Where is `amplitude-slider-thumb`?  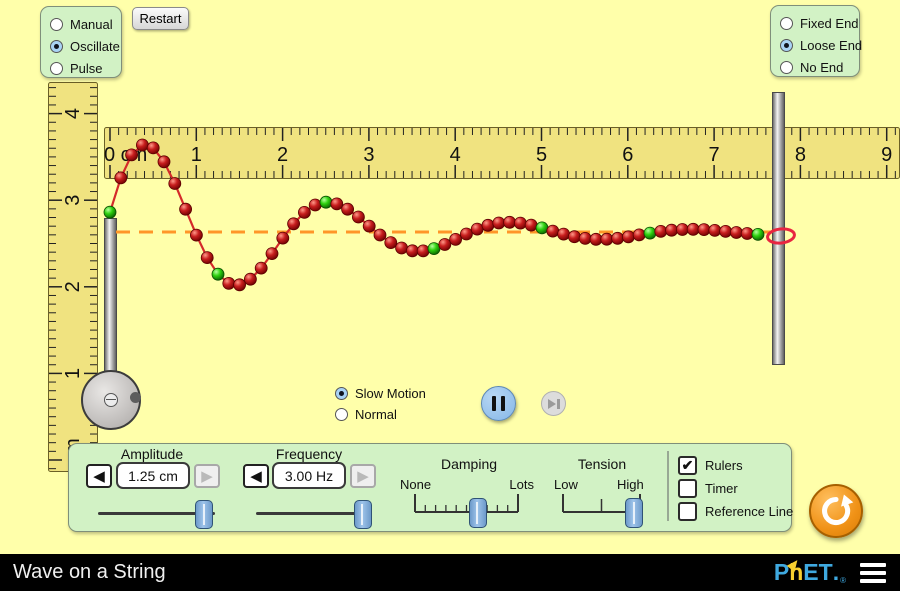 amplitude-slider-thumb is located at coordinates (204, 514).